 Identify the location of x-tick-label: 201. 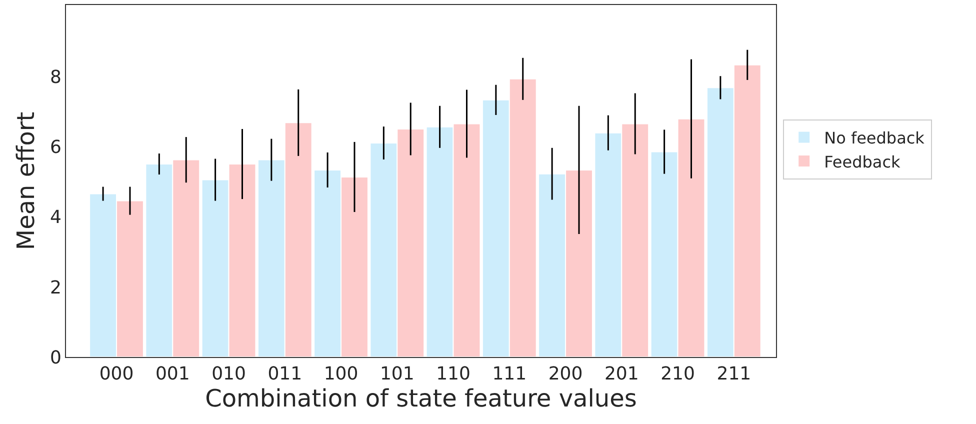
(621, 374).